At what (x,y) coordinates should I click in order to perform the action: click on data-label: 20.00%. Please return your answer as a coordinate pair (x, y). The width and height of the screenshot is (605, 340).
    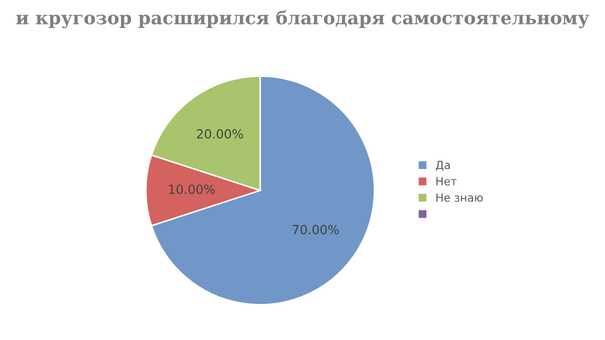
    Looking at the image, I should click on (219, 134).